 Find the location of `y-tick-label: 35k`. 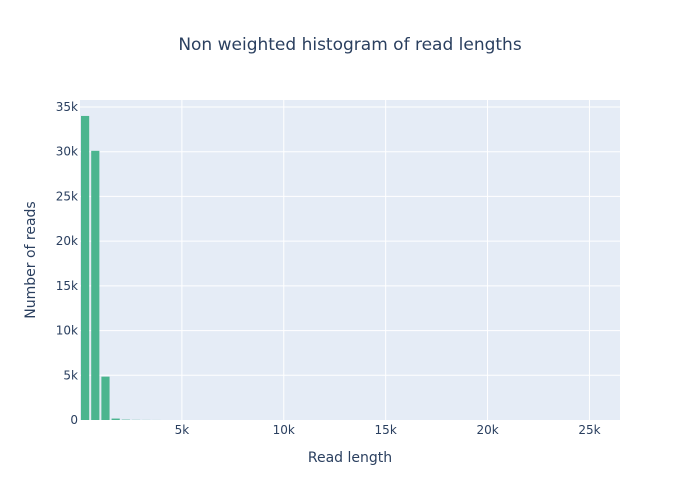

y-tick-label: 35k is located at coordinates (67, 107).